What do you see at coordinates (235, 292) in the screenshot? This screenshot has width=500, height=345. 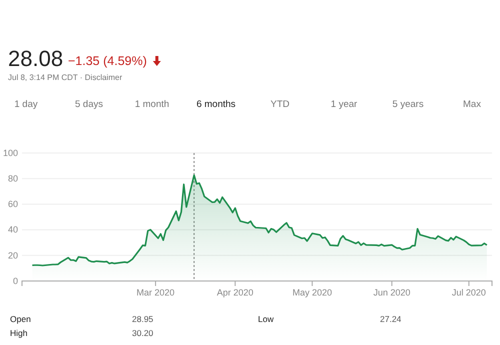 I see `x-tick-label: Apr 2020` at bounding box center [235, 292].